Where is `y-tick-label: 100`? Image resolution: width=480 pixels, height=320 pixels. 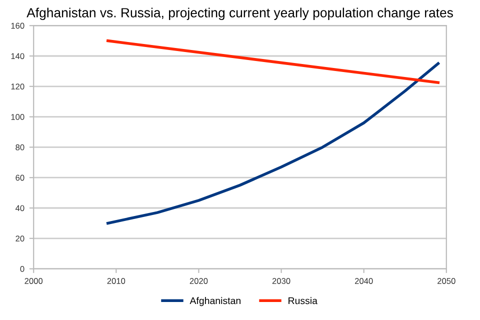
y-tick-label: 100 is located at coordinates (17, 117).